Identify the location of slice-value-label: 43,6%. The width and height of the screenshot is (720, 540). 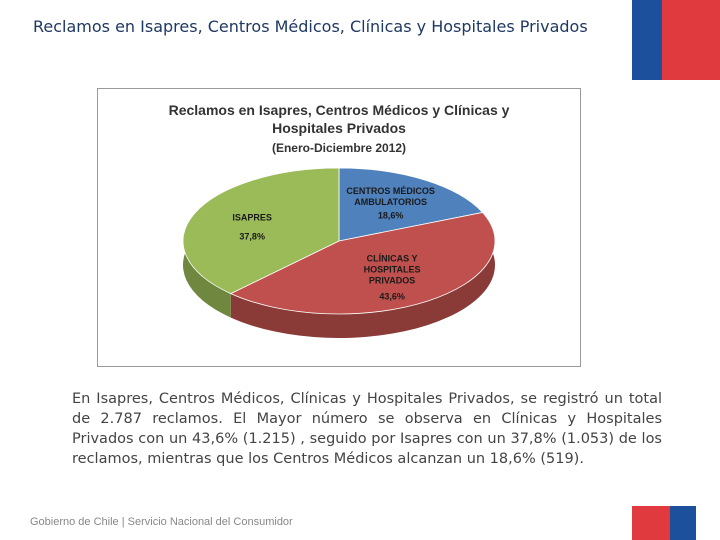
(392, 296).